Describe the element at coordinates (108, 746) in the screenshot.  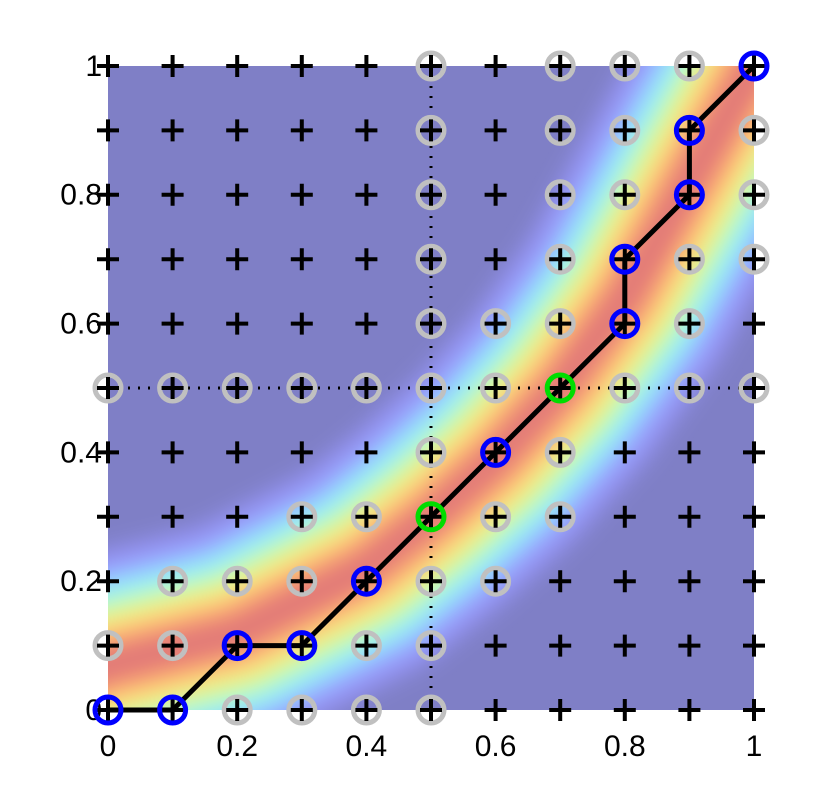
I see `x-tick-label: 0` at that location.